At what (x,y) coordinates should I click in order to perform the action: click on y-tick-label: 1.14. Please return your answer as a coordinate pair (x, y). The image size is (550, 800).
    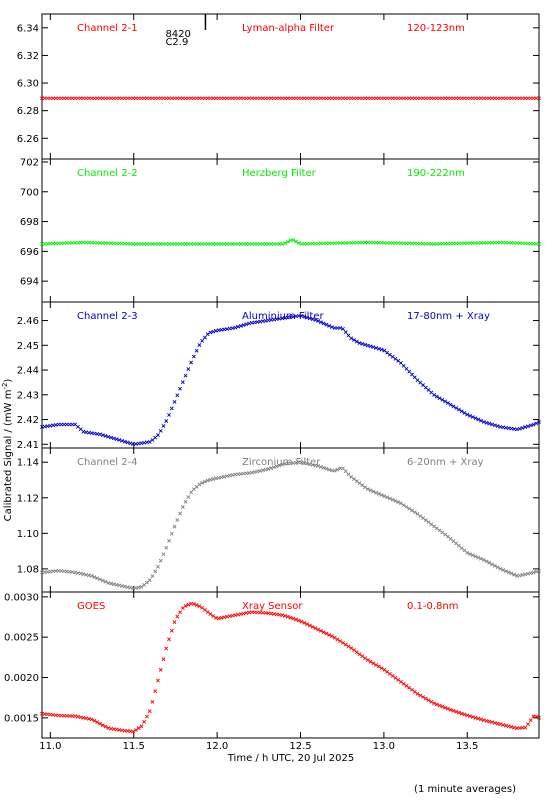
    Looking at the image, I should click on (28, 463).